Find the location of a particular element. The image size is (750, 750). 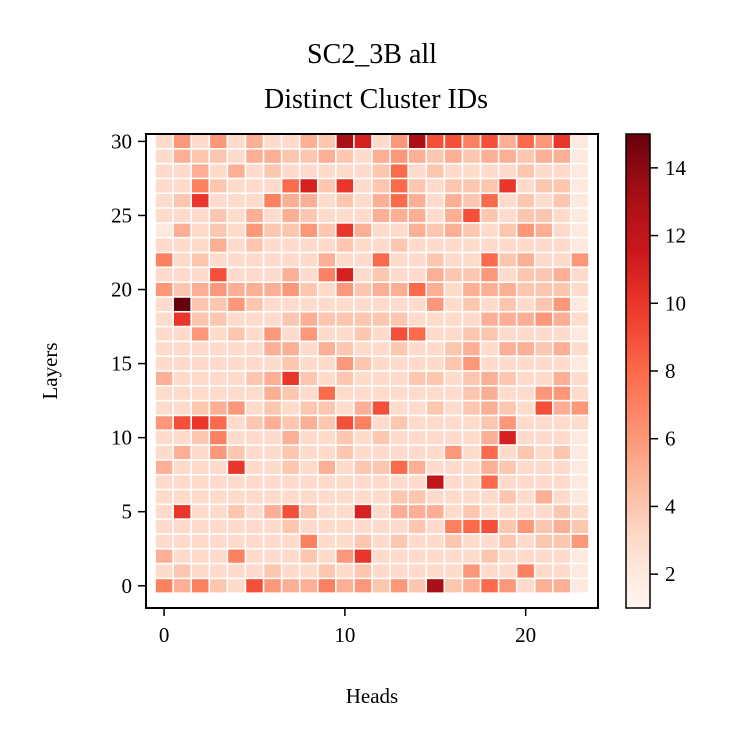

x-tick-label: 10 is located at coordinates (344, 635).